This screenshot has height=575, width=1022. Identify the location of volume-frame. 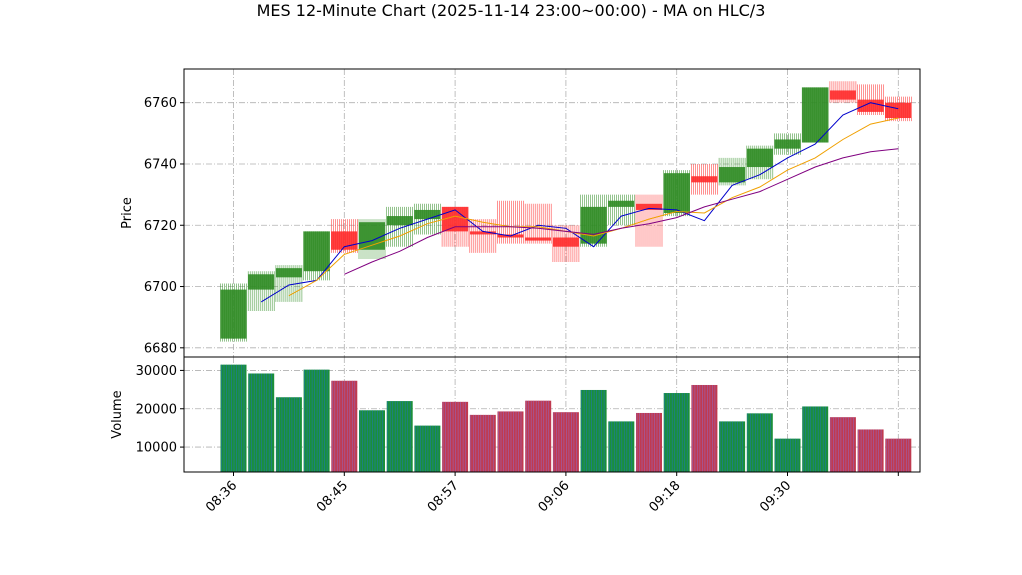
(552, 414).